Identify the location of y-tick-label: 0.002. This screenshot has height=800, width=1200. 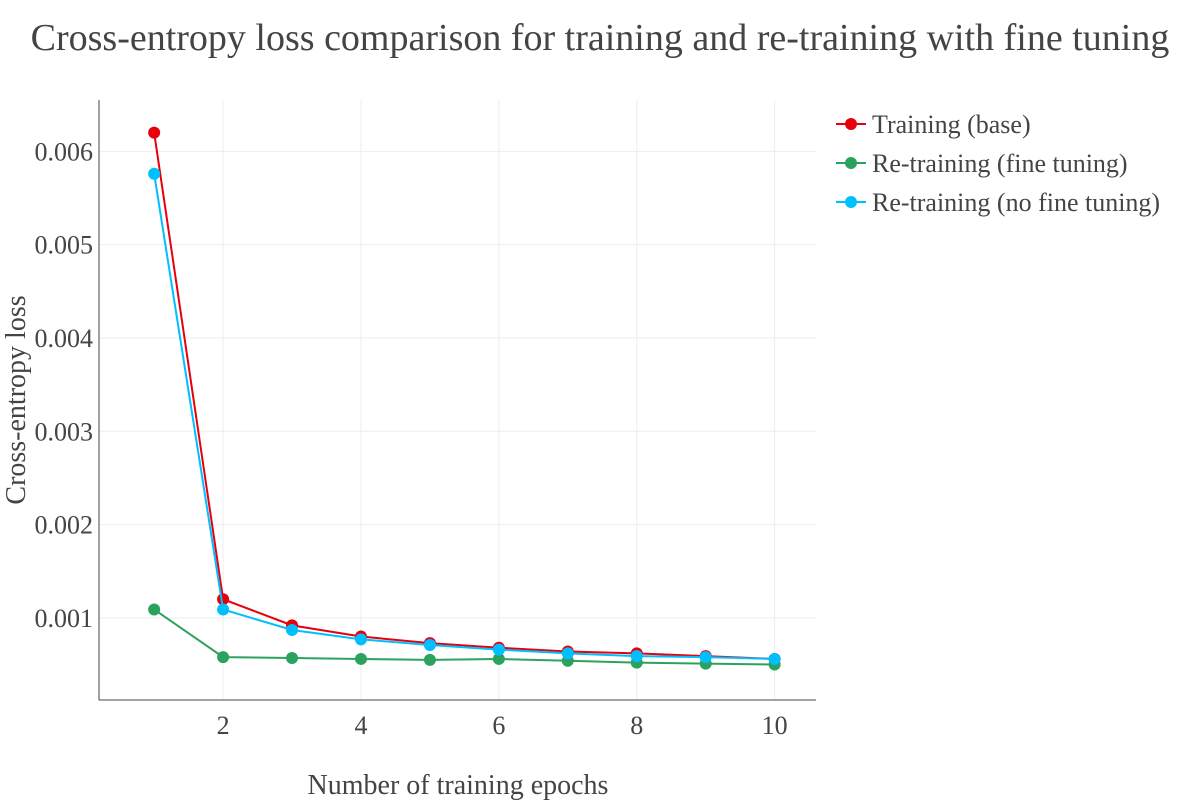
(64, 525).